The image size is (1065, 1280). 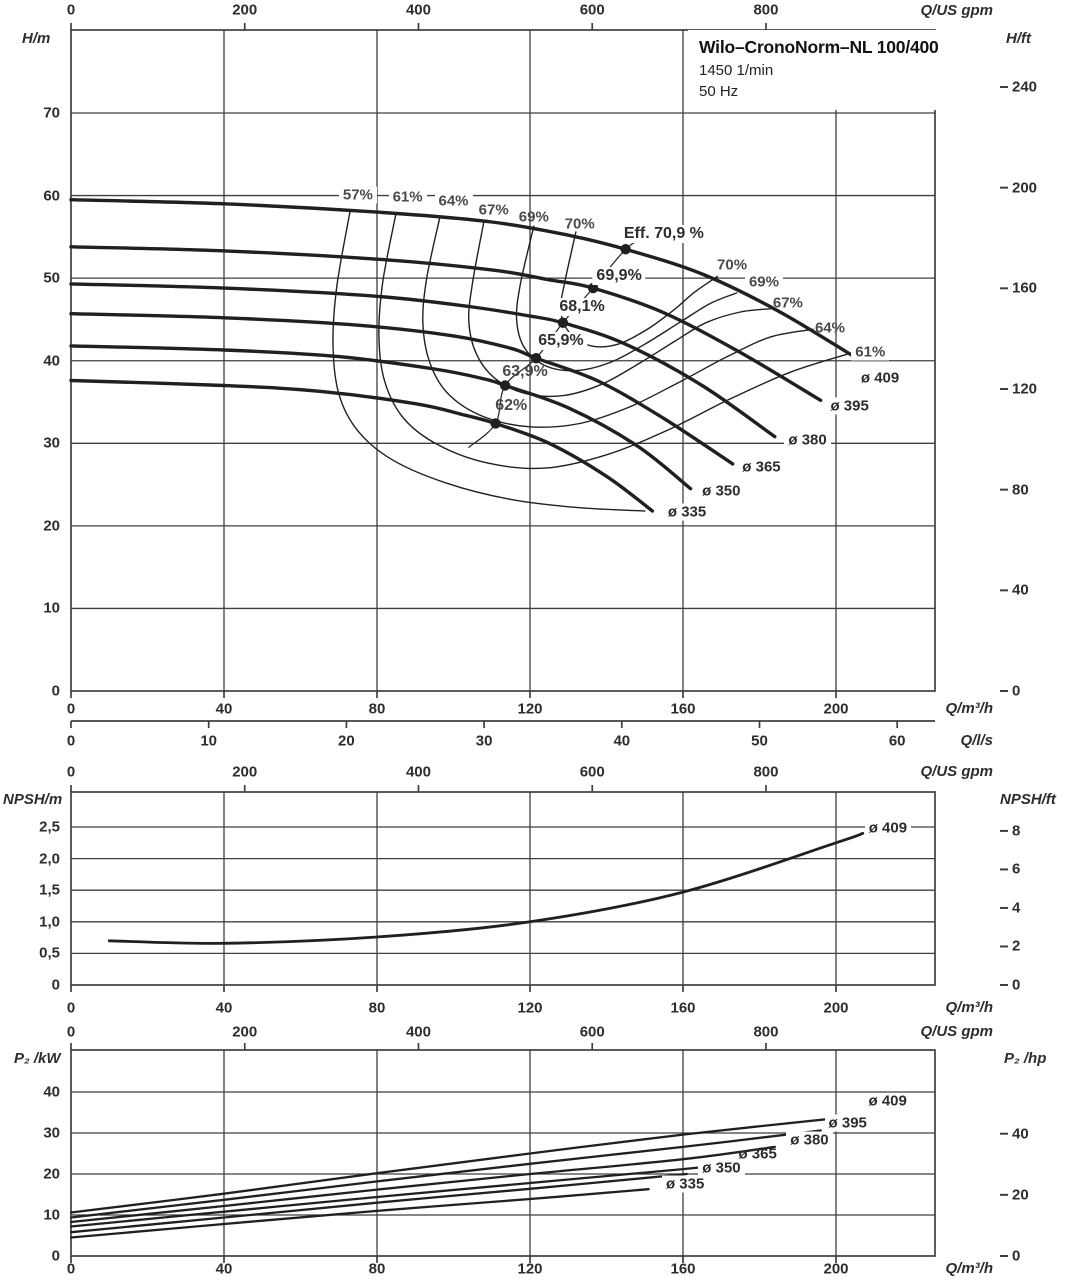 What do you see at coordinates (453, 201) in the screenshot?
I see `efficiency-label-top: 64%` at bounding box center [453, 201].